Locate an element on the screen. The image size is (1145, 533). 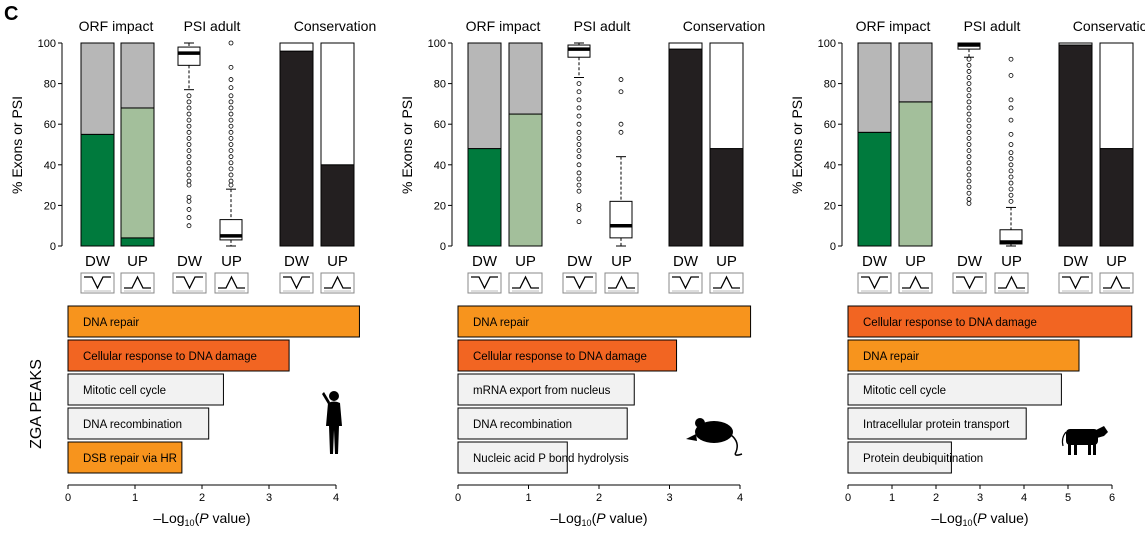
x-tick-label: 4 is located at coordinates (1024, 498).